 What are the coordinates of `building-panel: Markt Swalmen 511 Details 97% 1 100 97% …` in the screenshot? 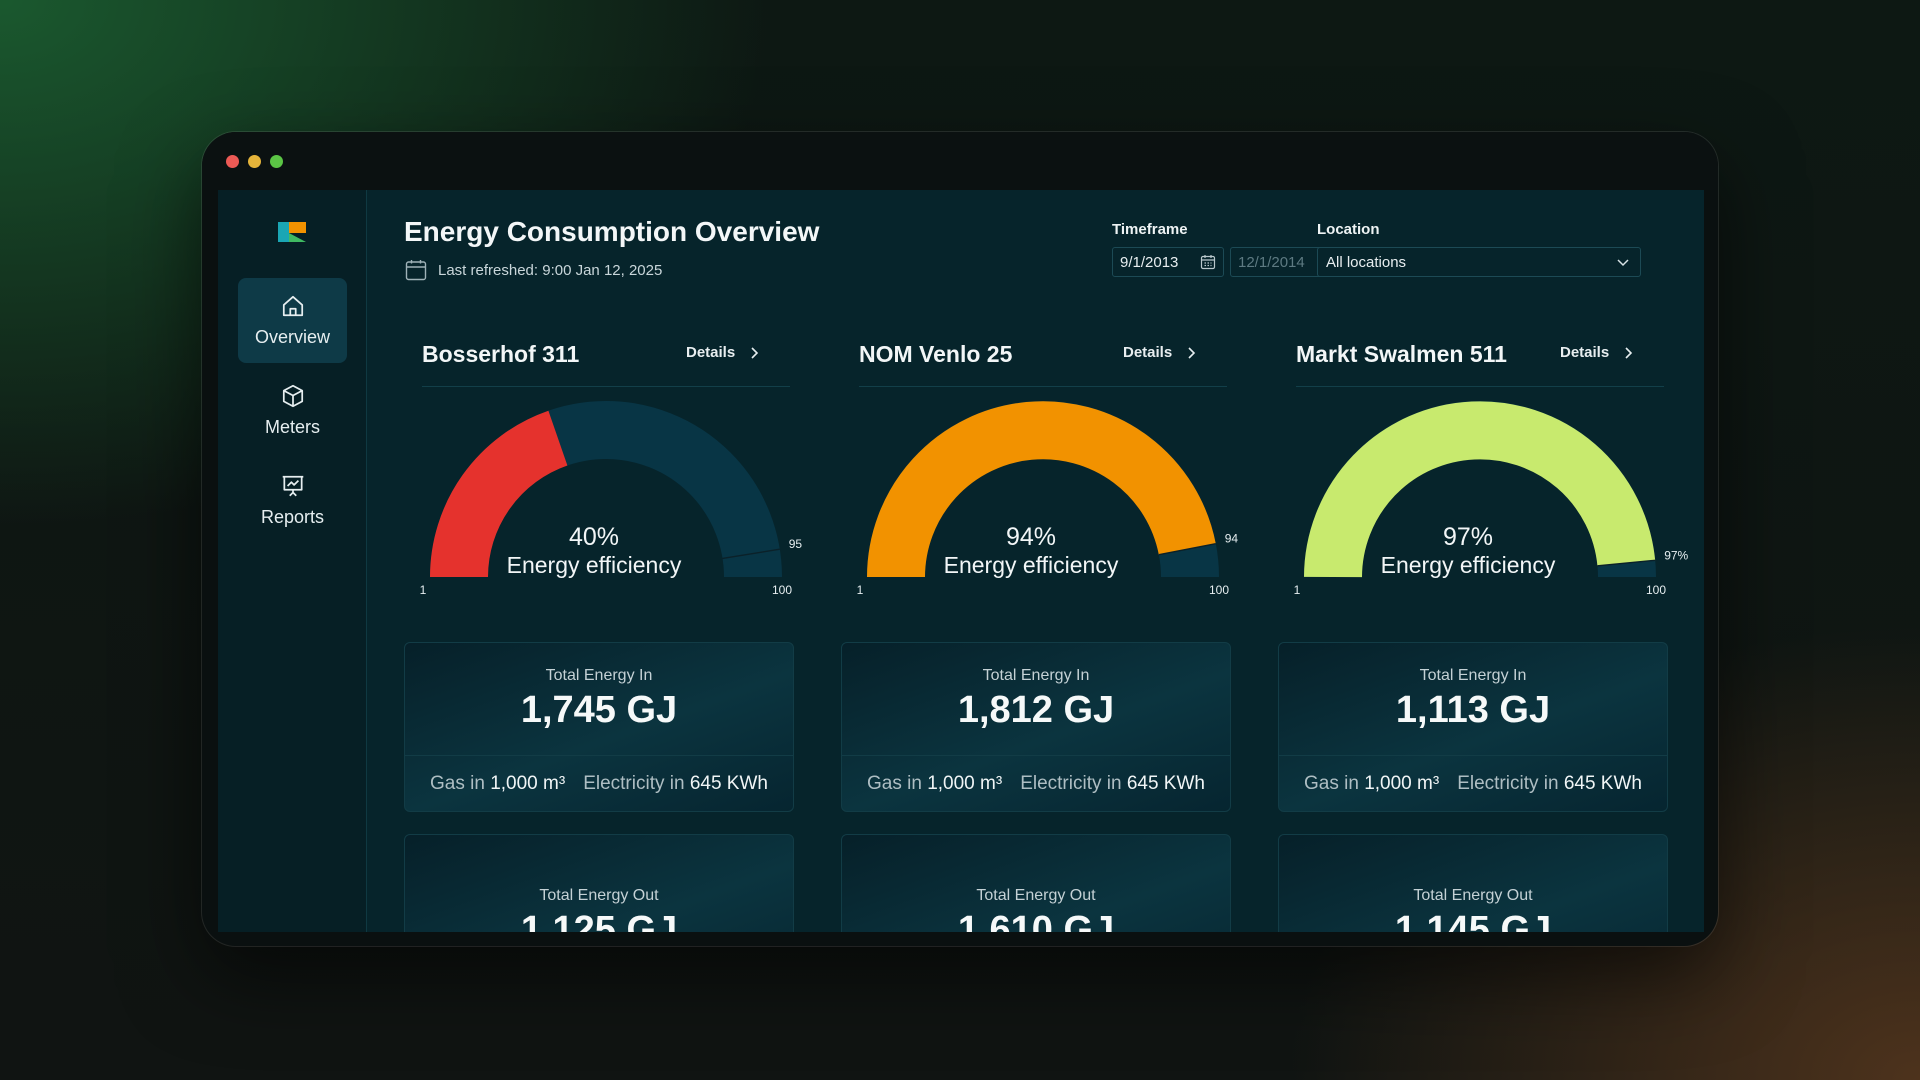 It's located at (1483, 561).